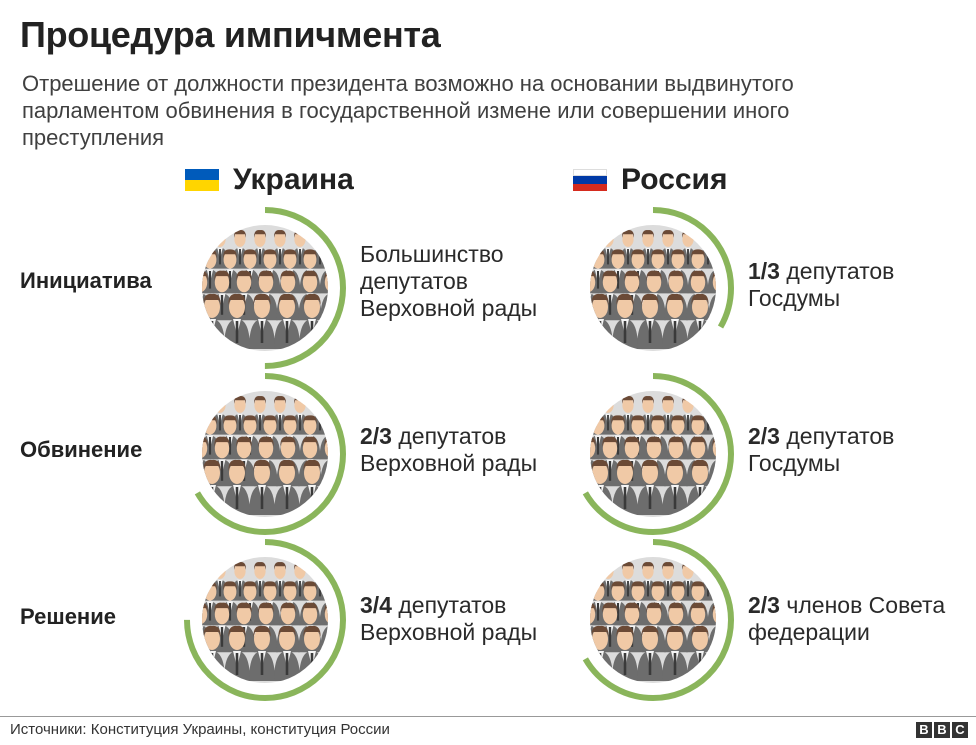  Describe the element at coordinates (449, 281) in the screenshot. I see `description-text: Большинство депутатов Верховной рады` at that location.